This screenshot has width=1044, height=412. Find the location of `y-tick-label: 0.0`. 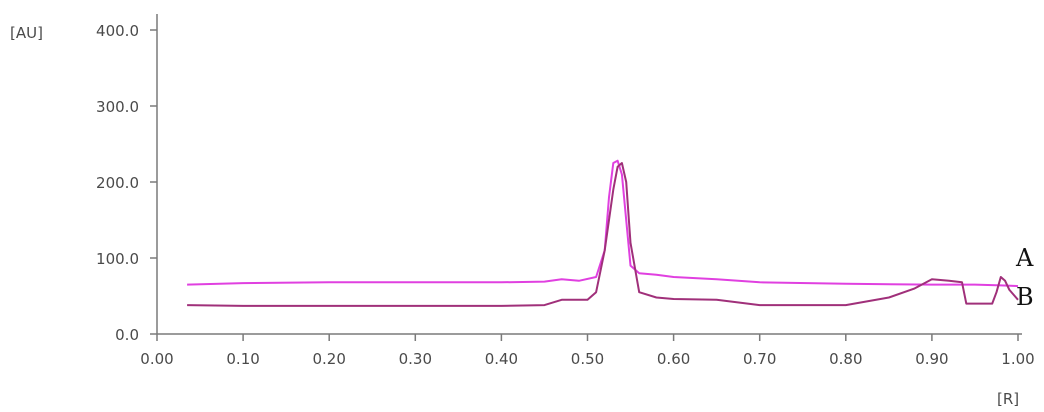

y-tick-label: 0.0 is located at coordinates (127, 335).